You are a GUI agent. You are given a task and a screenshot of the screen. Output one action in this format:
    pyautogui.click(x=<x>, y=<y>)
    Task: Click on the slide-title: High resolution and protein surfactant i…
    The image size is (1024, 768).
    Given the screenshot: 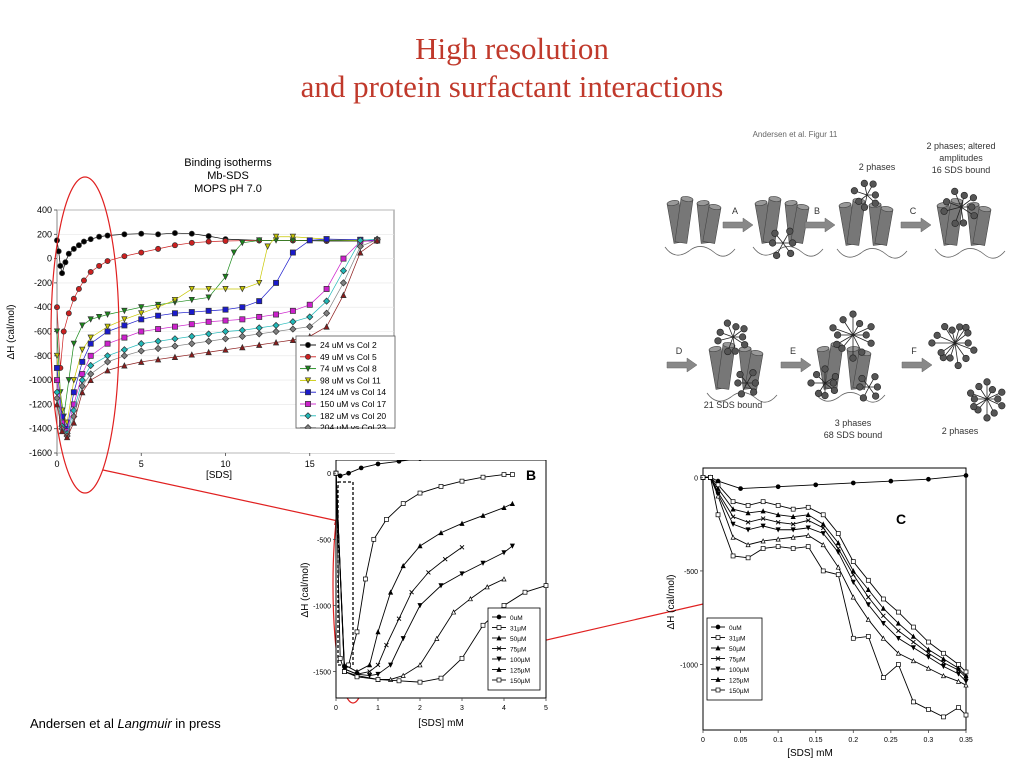 What is the action you would take?
    pyautogui.click(x=512, y=68)
    